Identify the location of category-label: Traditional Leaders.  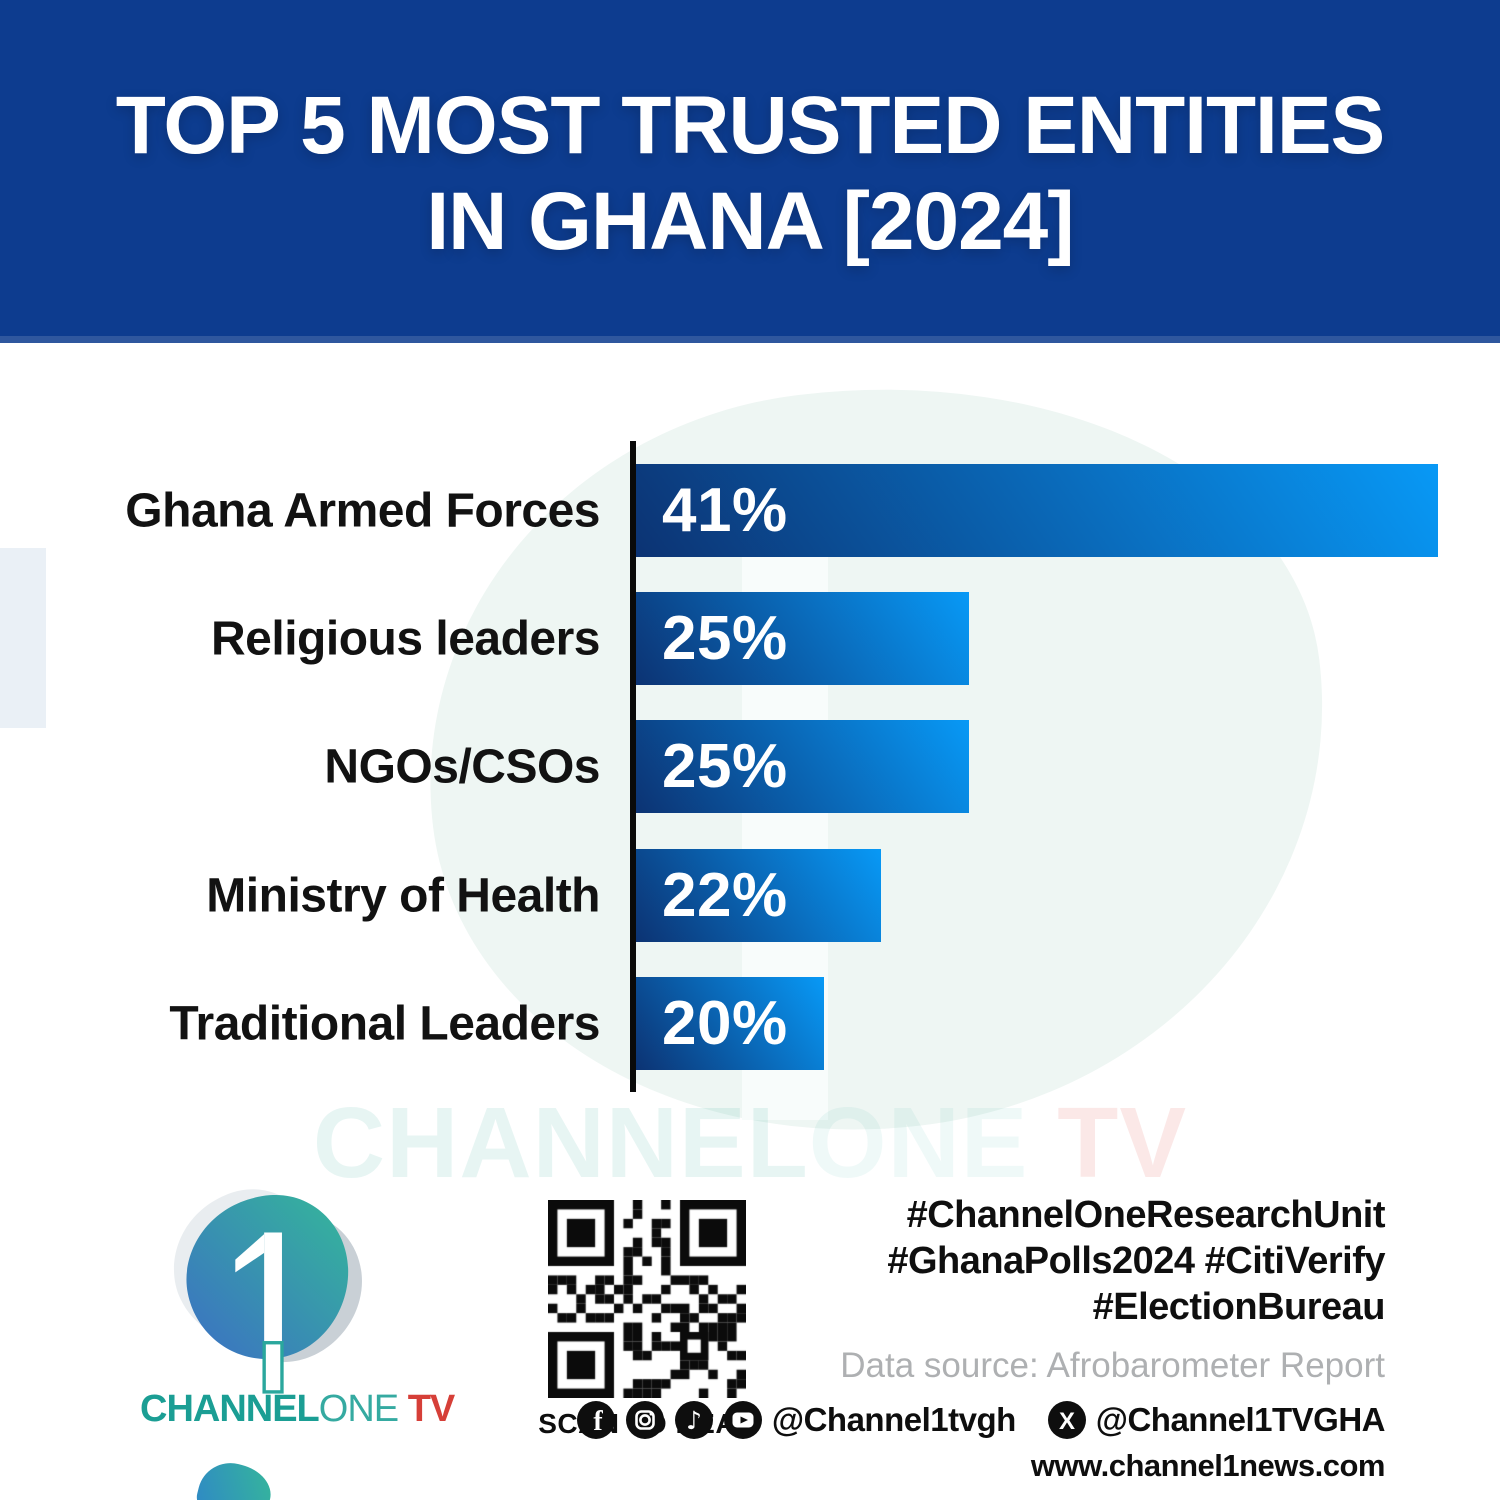
(384, 1023).